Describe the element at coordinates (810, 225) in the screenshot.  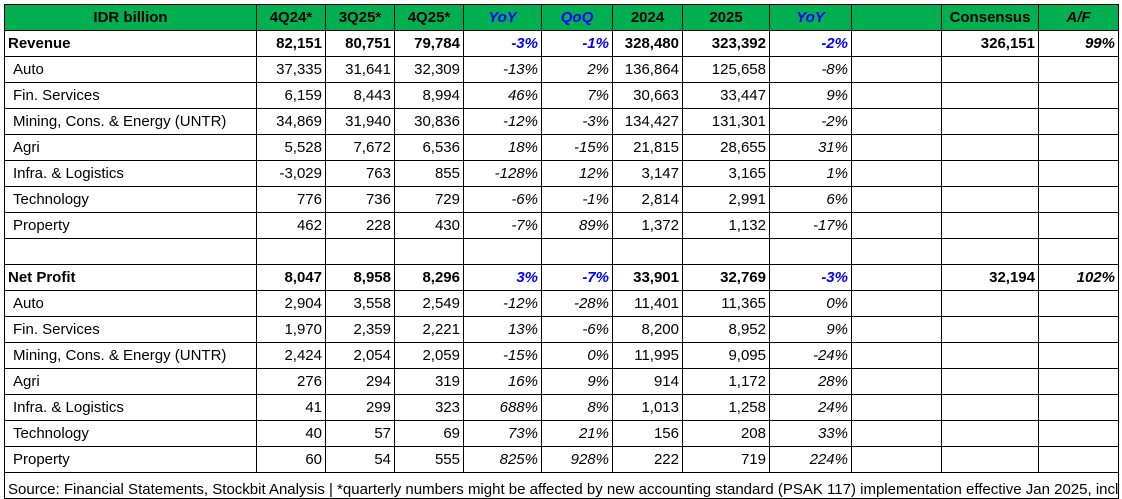
I see `annual-yoy: -17%` at that location.